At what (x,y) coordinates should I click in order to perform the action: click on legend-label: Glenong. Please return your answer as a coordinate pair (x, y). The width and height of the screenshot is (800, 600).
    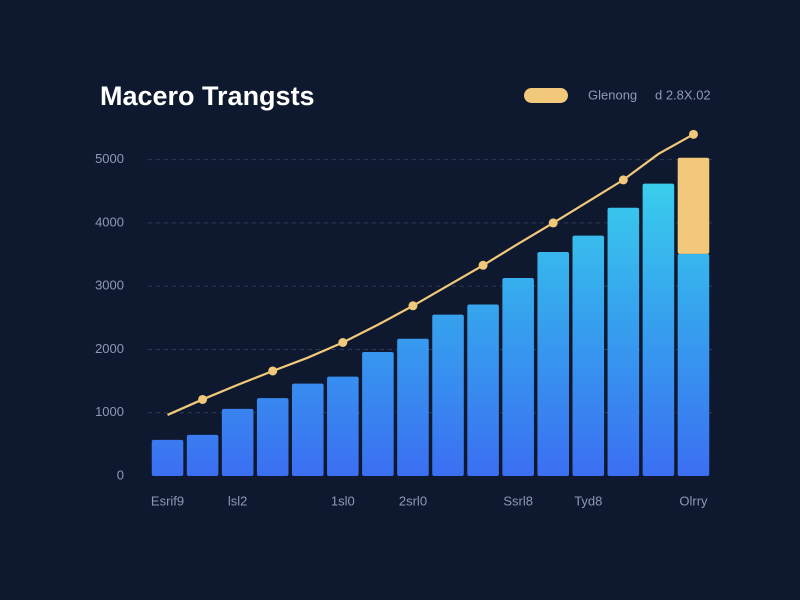
    Looking at the image, I should click on (612, 94).